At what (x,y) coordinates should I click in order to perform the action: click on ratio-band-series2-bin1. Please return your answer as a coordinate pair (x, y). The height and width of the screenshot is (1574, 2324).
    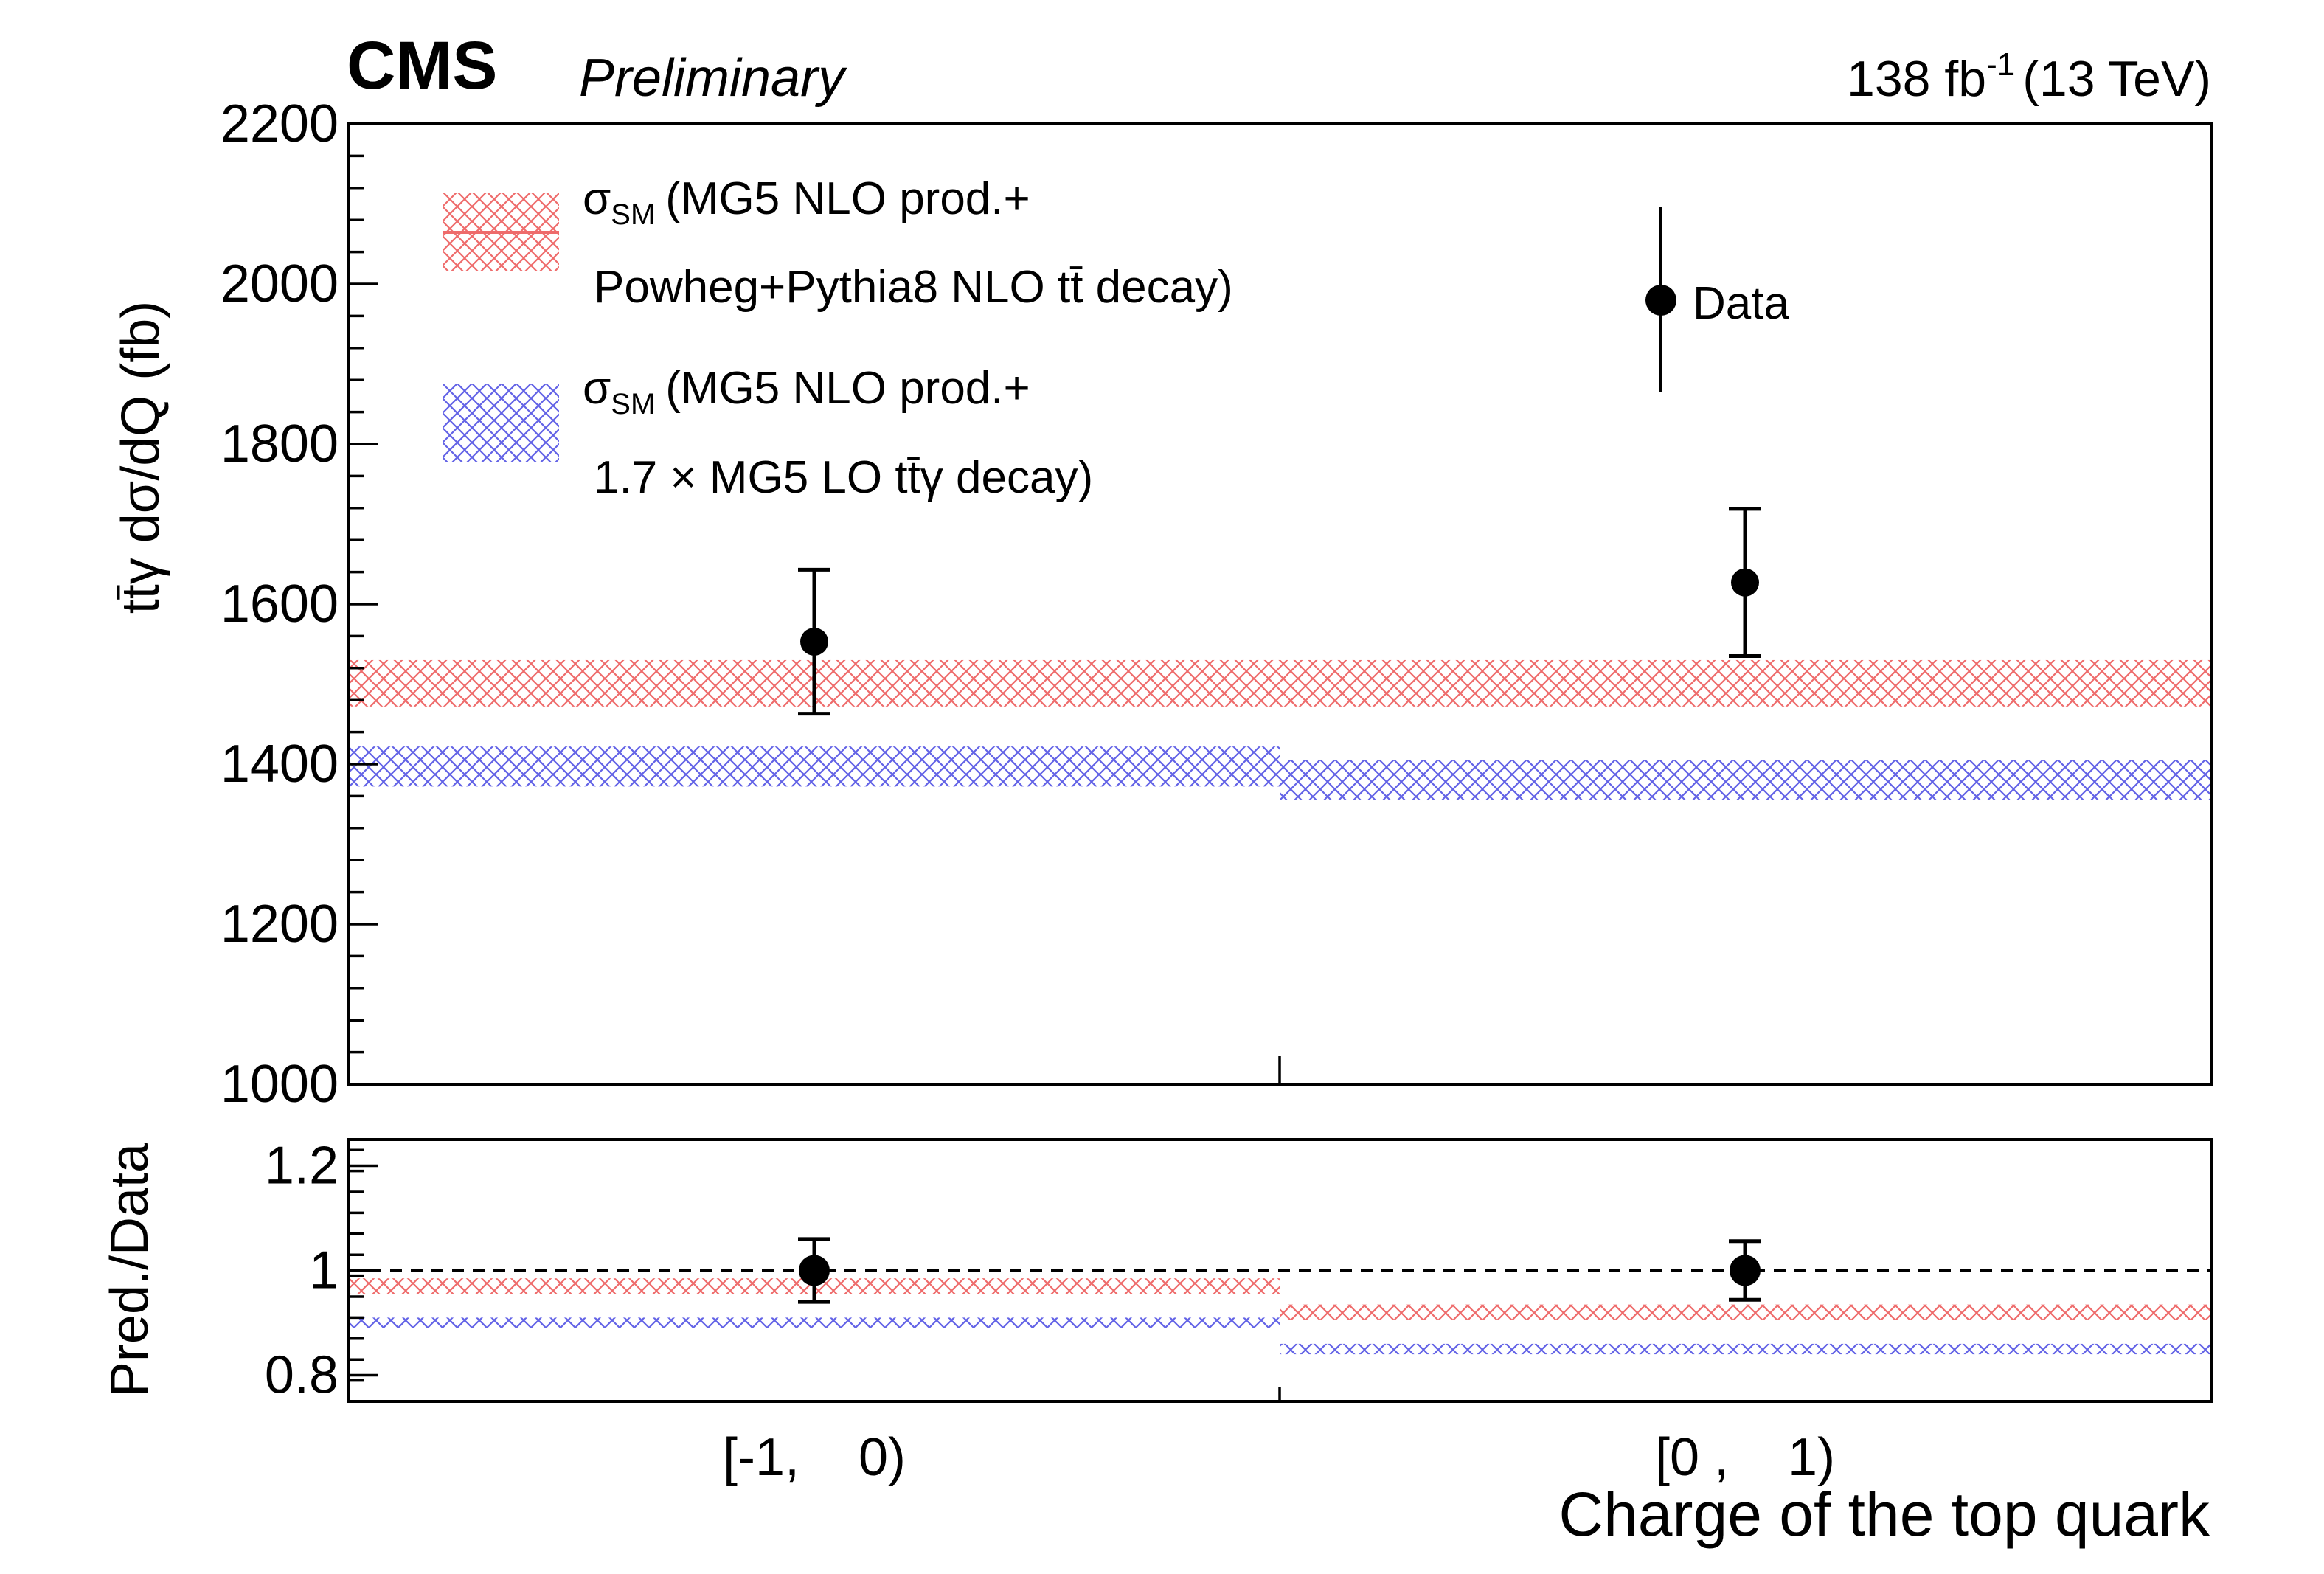
    Looking at the image, I should click on (814, 1322).